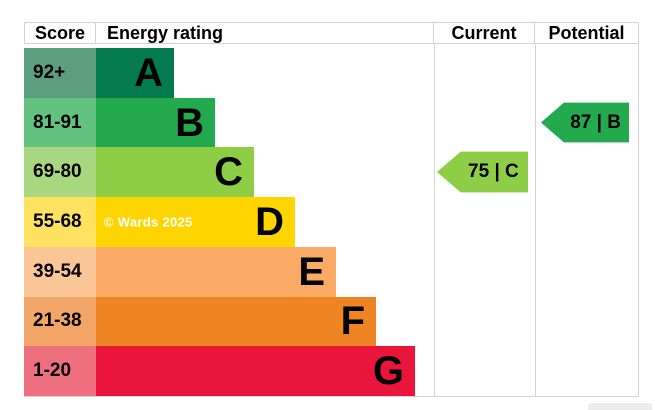 The width and height of the screenshot is (655, 410). What do you see at coordinates (595, 122) in the screenshot?
I see `potential-rating-label: 87 | B` at bounding box center [595, 122].